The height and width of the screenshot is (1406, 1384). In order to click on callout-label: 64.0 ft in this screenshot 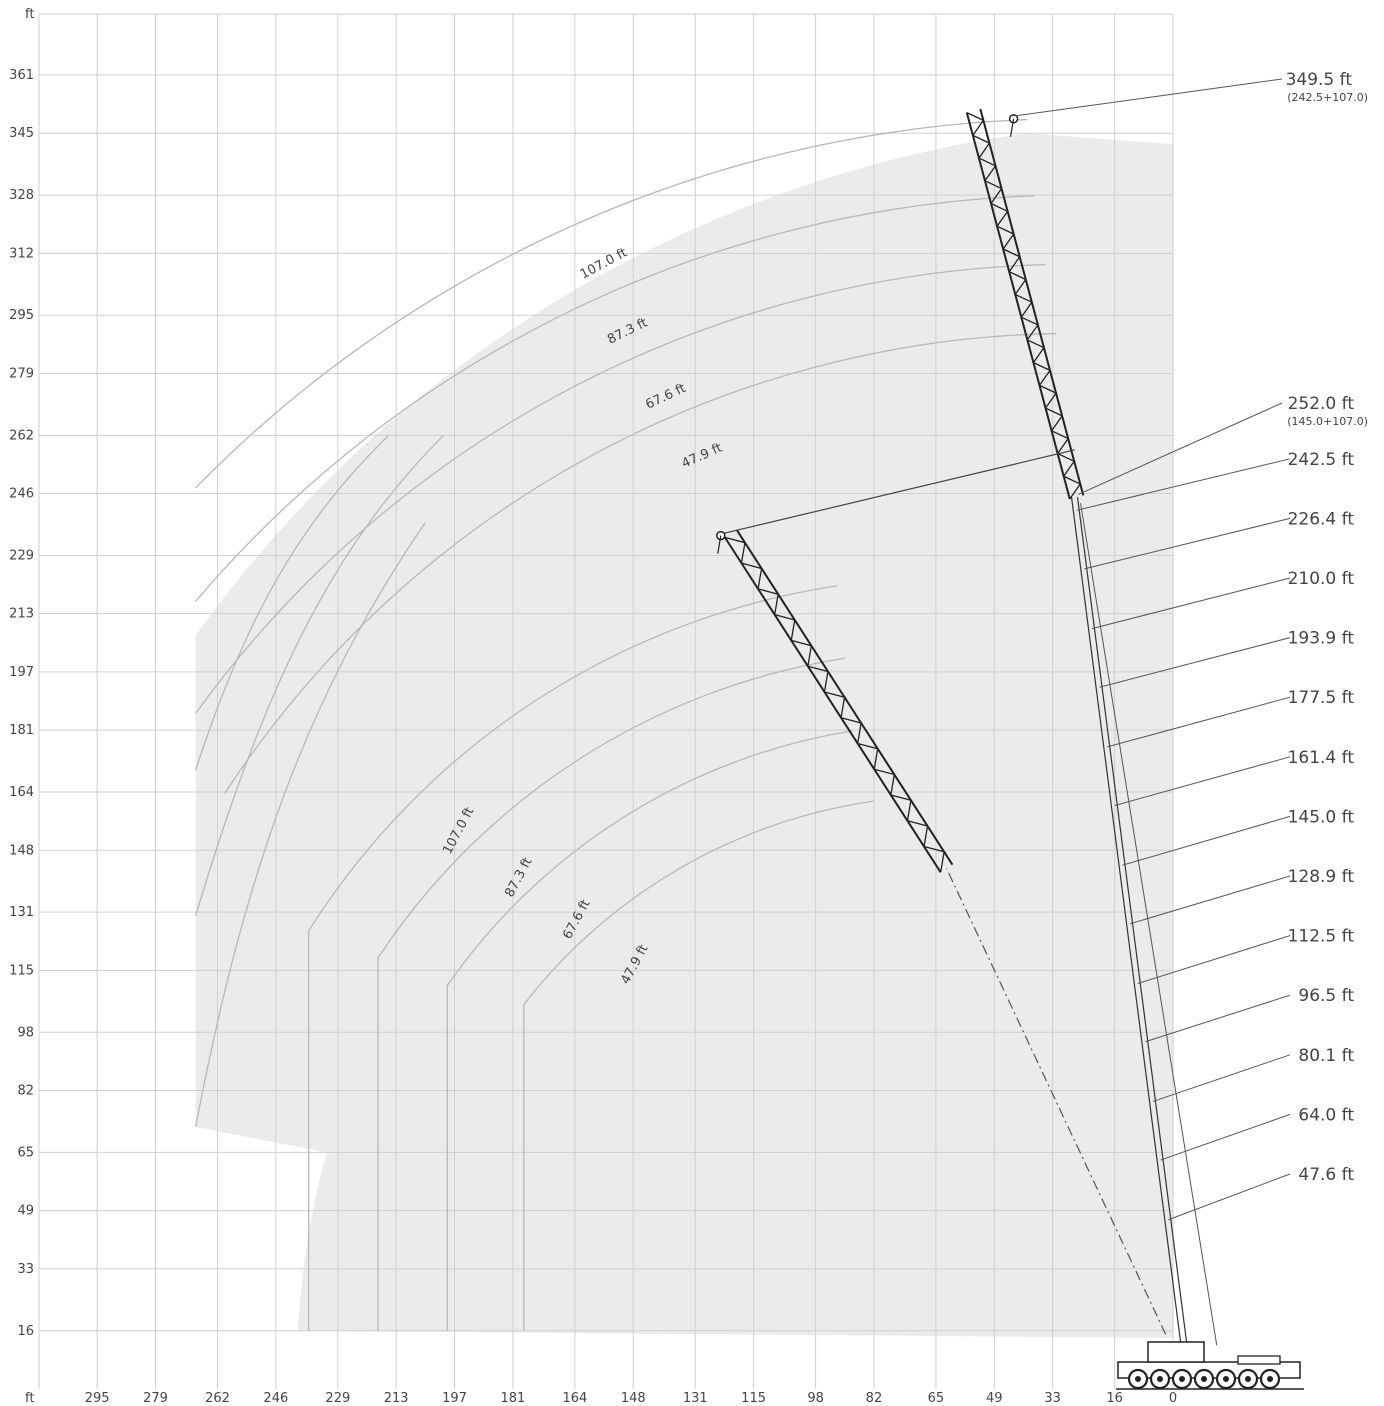, I will do `click(1326, 1115)`.